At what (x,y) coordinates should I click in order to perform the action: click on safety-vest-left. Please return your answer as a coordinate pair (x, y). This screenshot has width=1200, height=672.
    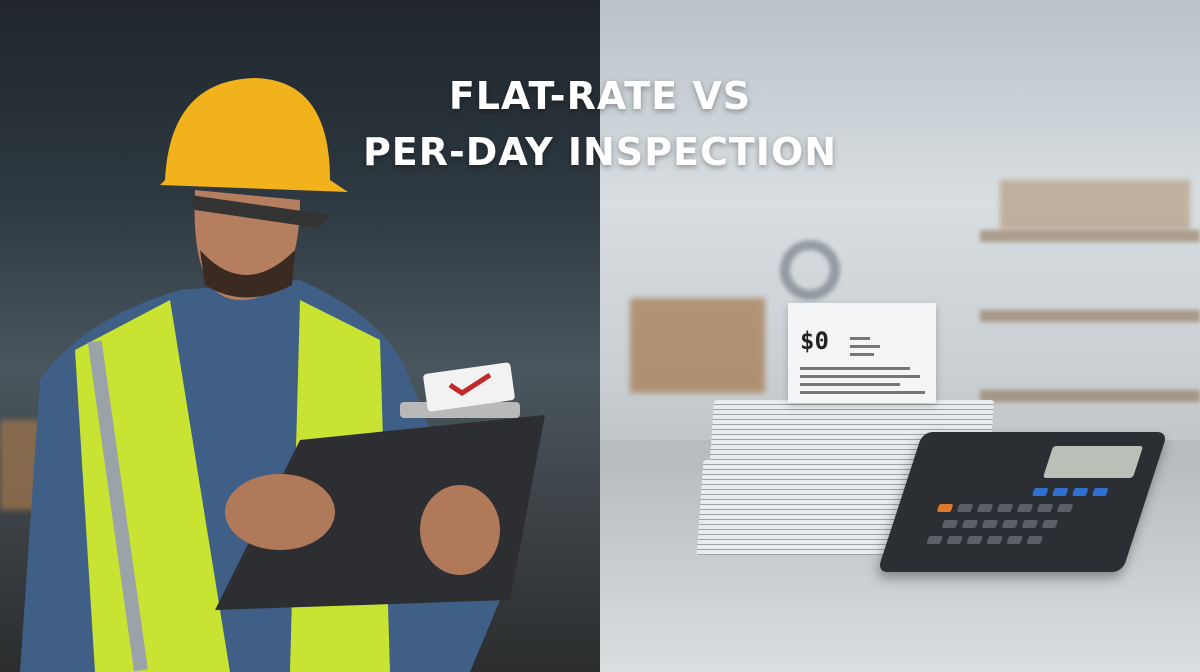
    Looking at the image, I should click on (152, 486).